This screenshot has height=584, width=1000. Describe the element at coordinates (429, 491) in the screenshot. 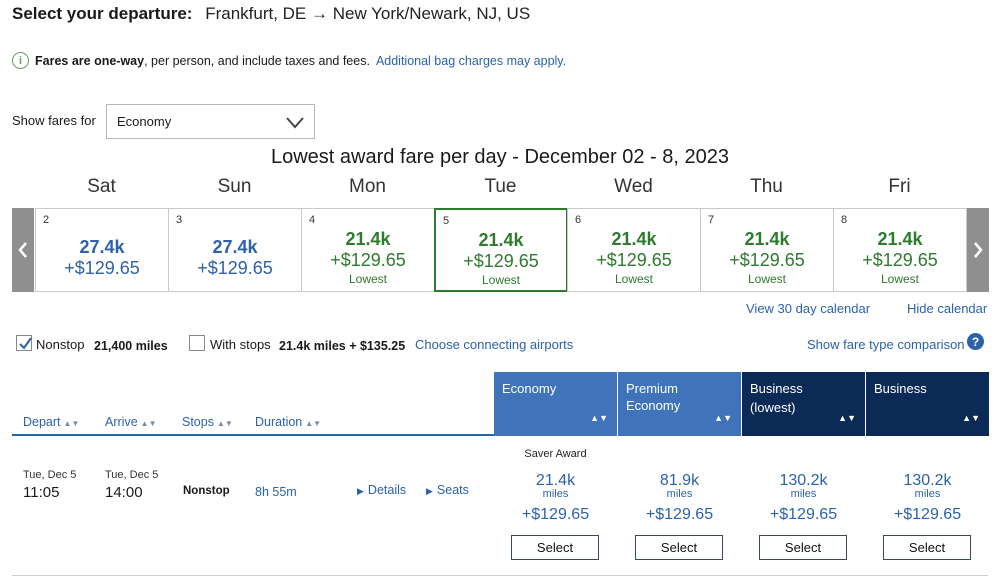

I see `caret-right-icon: ▶` at that location.